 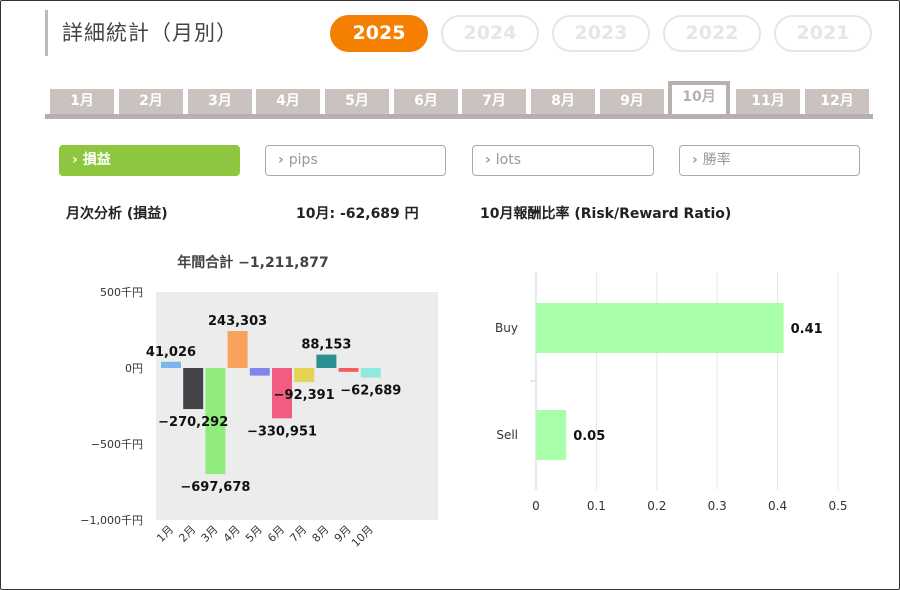 What do you see at coordinates (490, 33) in the screenshot?
I see `year-tab-2024: 2024` at bounding box center [490, 33].